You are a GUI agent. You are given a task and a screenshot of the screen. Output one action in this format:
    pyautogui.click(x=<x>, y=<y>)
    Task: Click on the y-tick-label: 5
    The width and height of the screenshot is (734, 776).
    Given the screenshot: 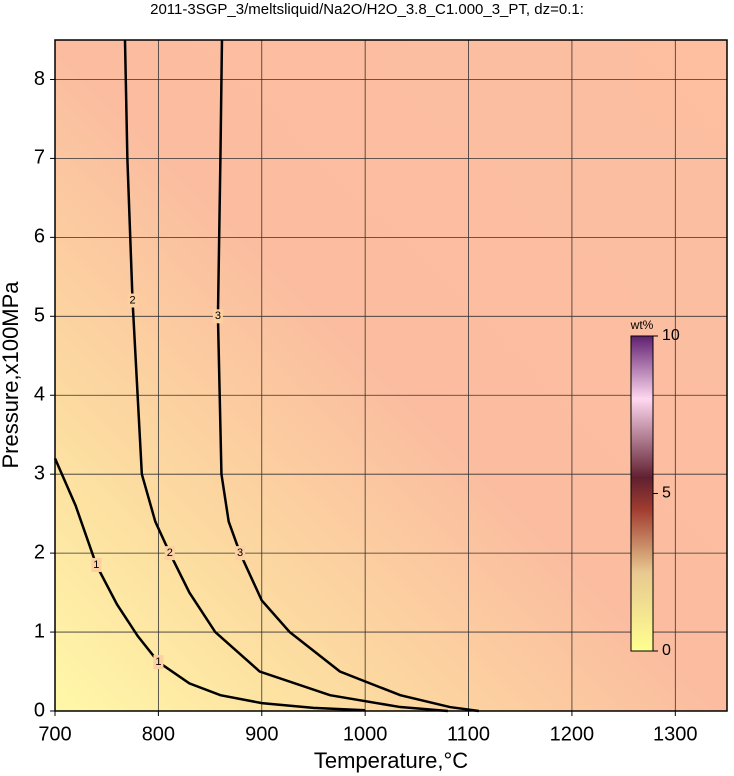 What is the action you would take?
    pyautogui.click(x=39, y=316)
    